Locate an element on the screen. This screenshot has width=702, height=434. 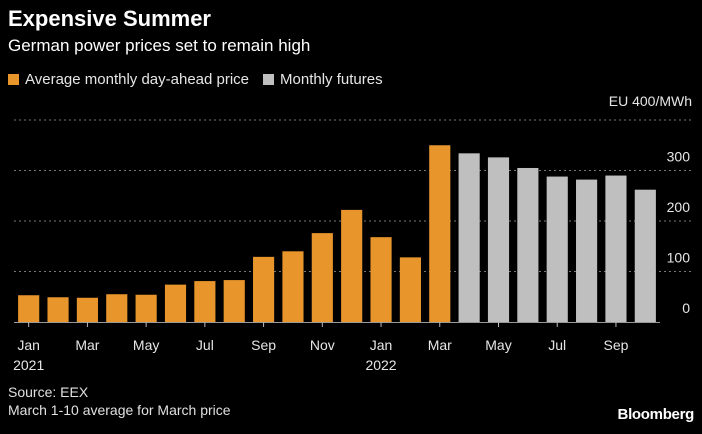
x-tick-year-label: 2021 is located at coordinates (28, 365).